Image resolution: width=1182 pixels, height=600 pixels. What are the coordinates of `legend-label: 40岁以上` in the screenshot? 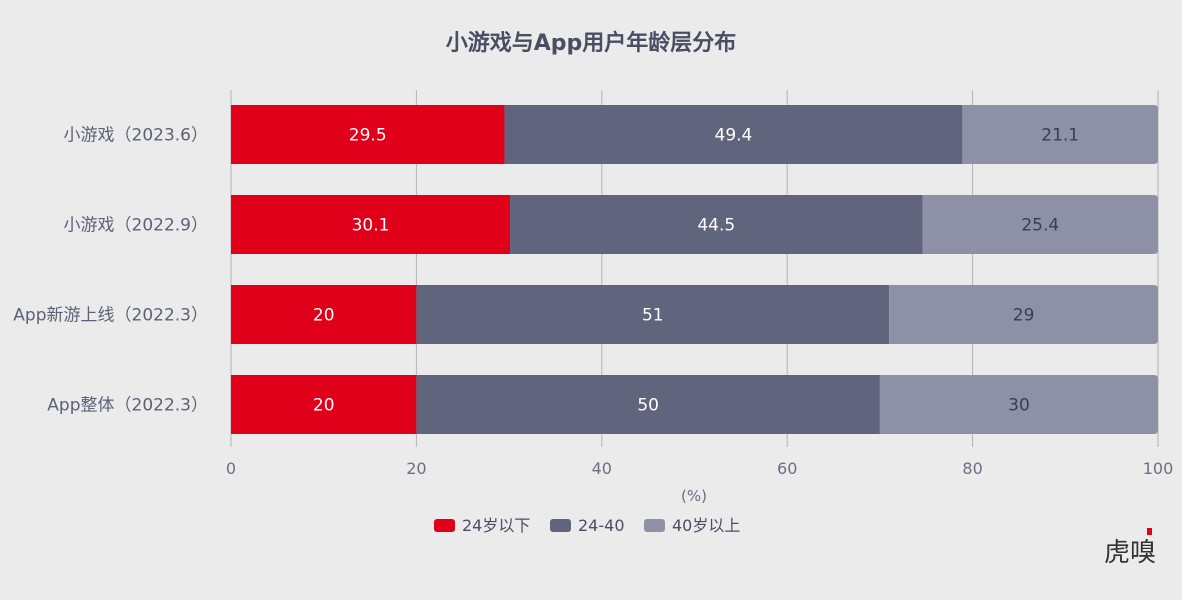 It's located at (706, 525).